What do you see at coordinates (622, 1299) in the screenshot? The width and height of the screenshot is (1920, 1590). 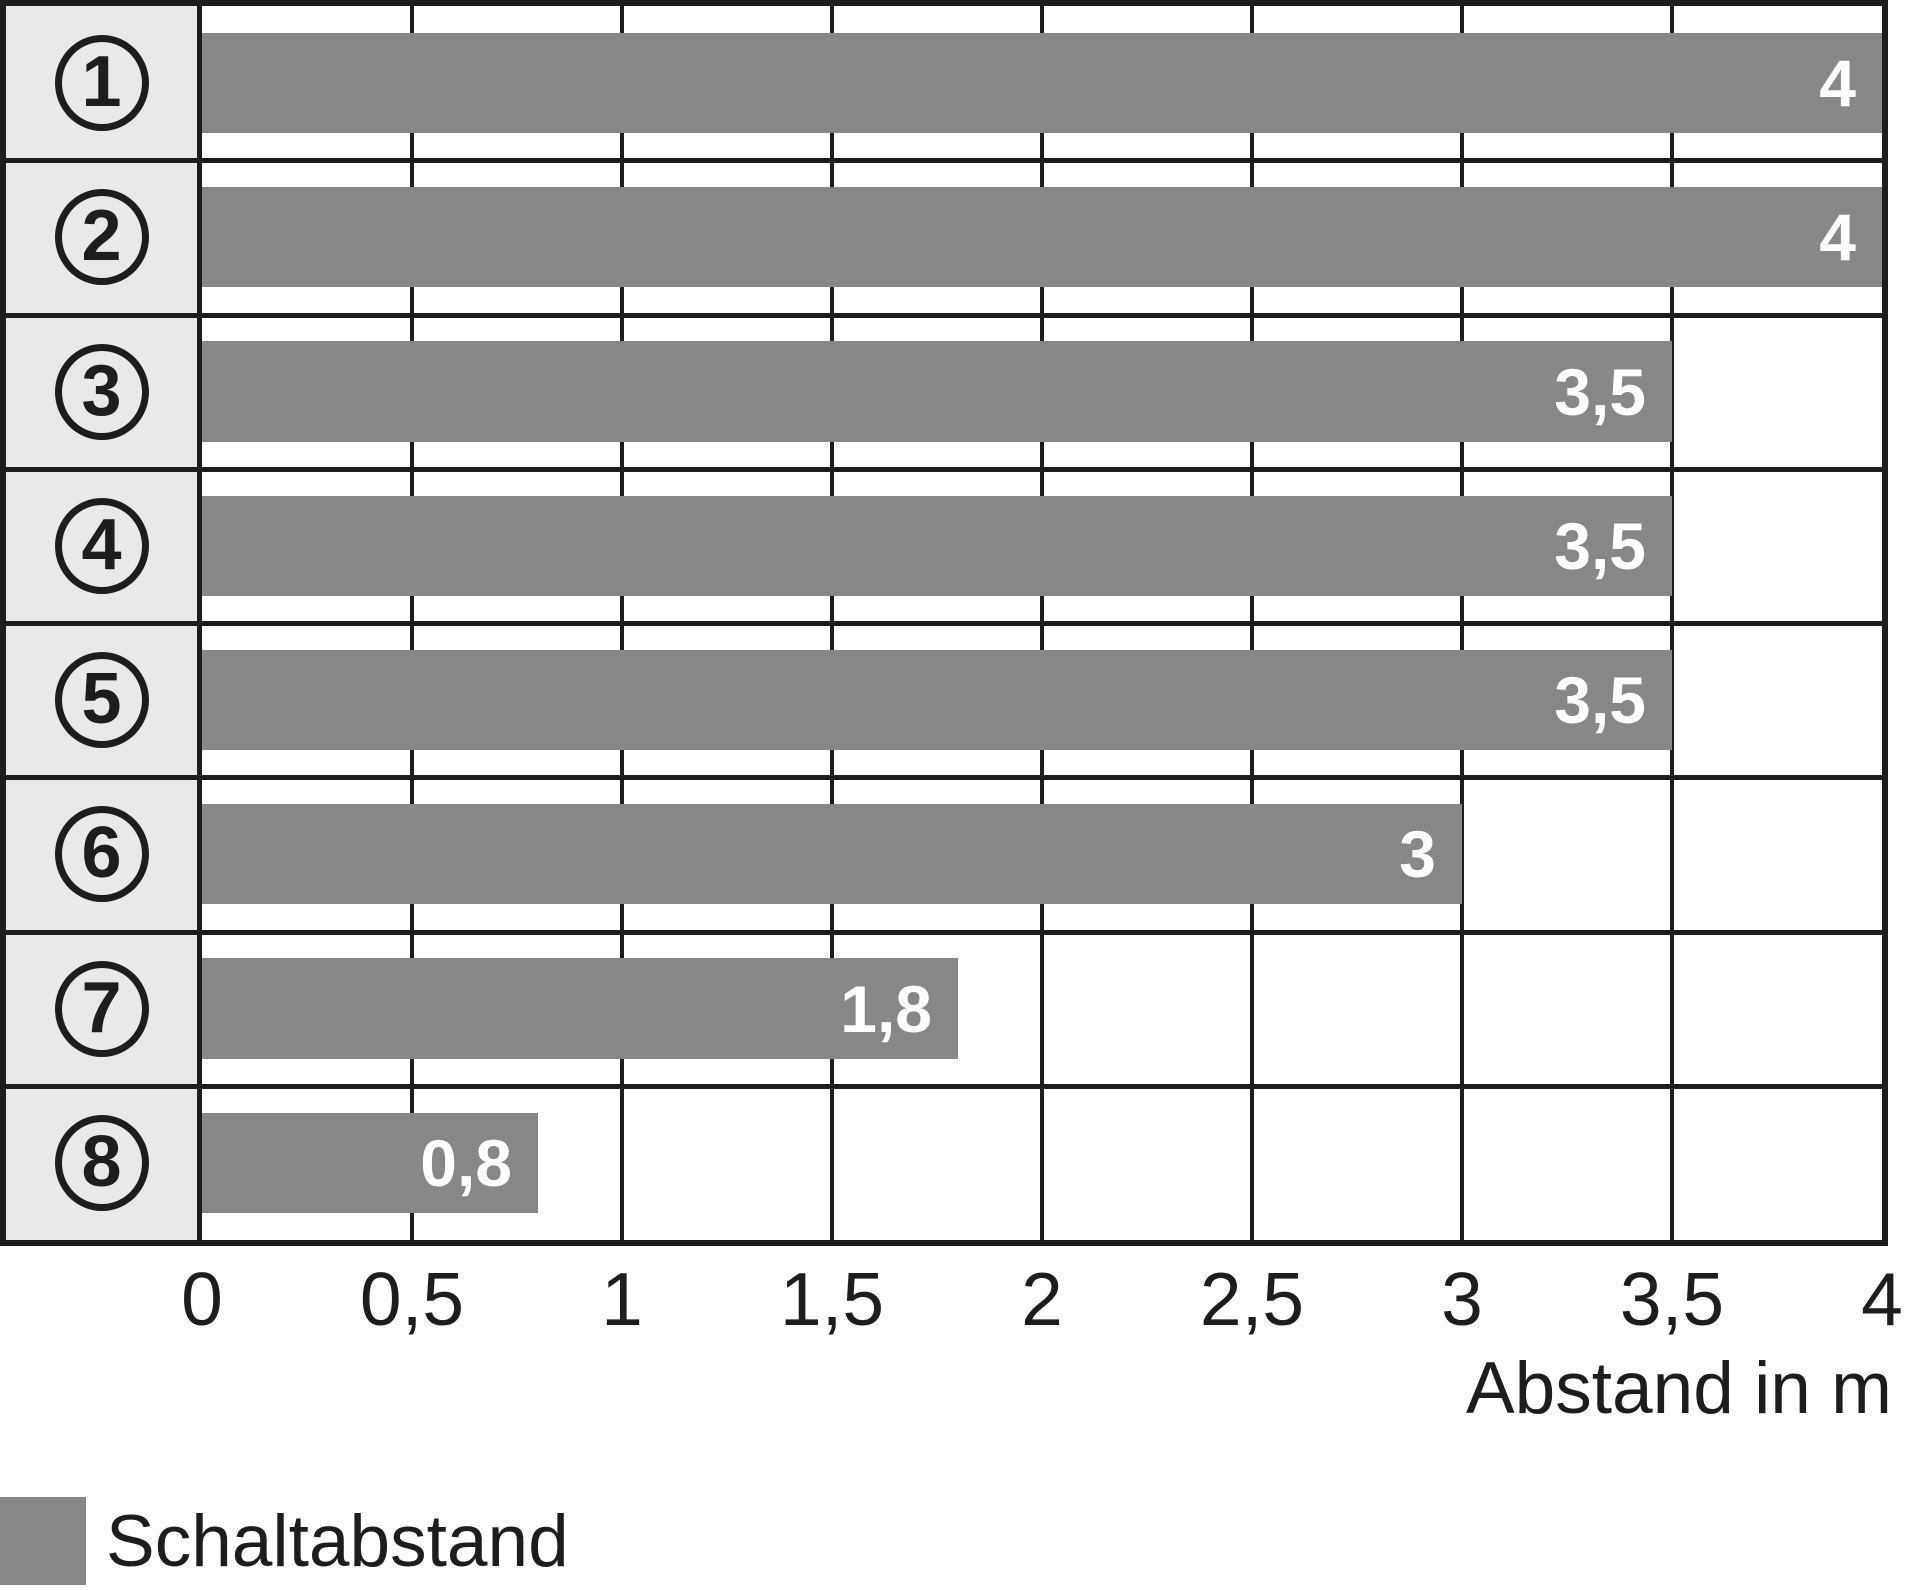 I see `x-tick-label: 1` at bounding box center [622, 1299].